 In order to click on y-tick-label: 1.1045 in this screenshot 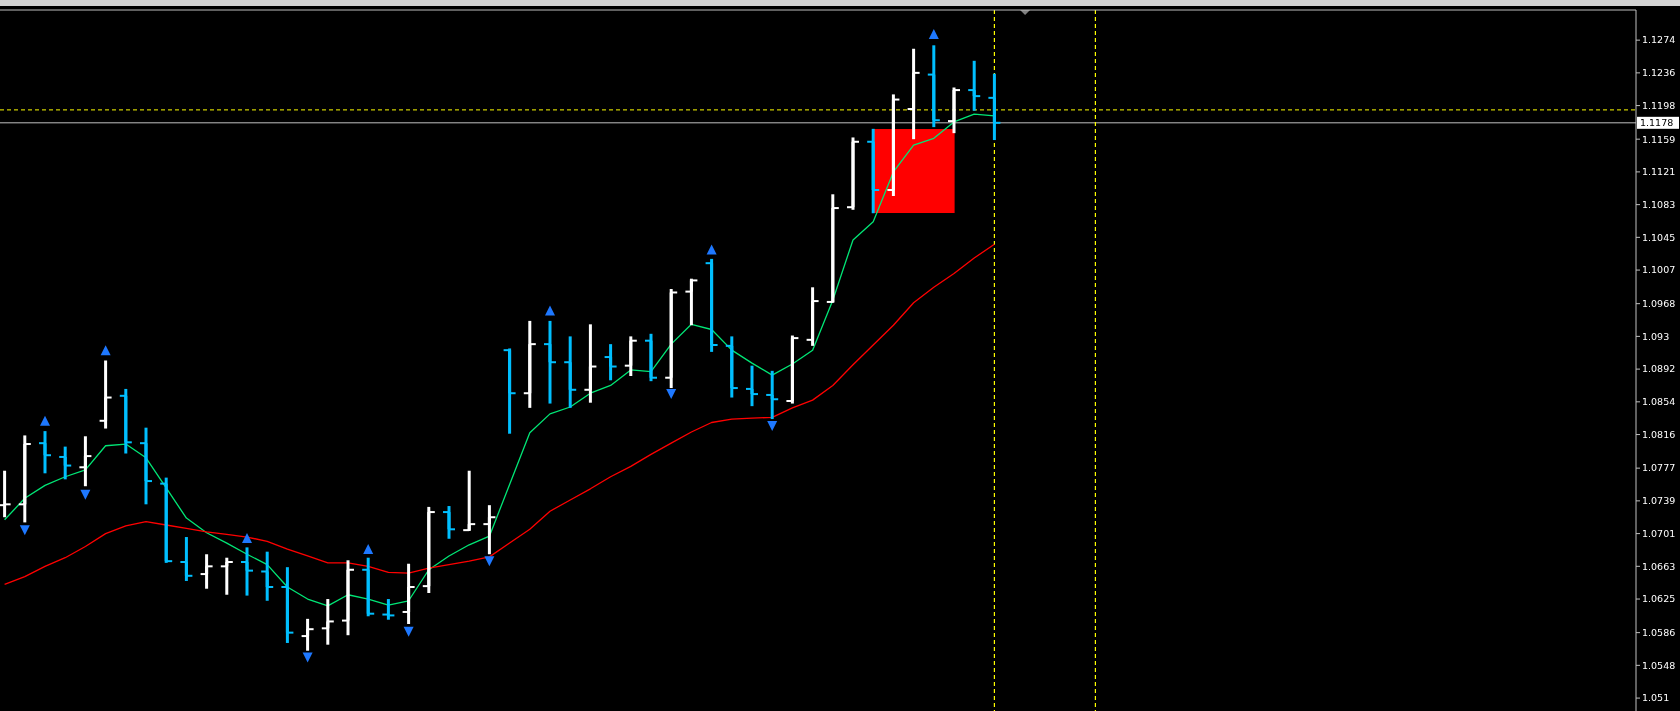, I will do `click(1659, 237)`.